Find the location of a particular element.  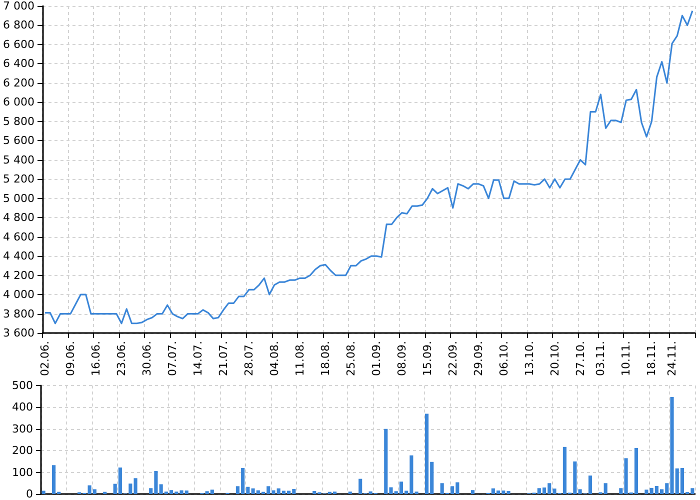

x-tick-label: 20.10. is located at coordinates (555, 358).